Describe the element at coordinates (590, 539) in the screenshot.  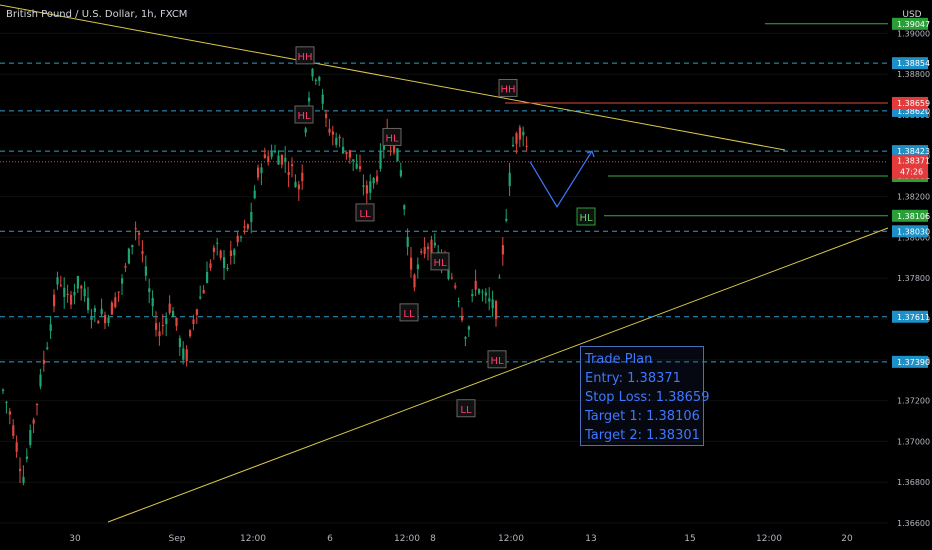
I see `time-tick: 13` at that location.